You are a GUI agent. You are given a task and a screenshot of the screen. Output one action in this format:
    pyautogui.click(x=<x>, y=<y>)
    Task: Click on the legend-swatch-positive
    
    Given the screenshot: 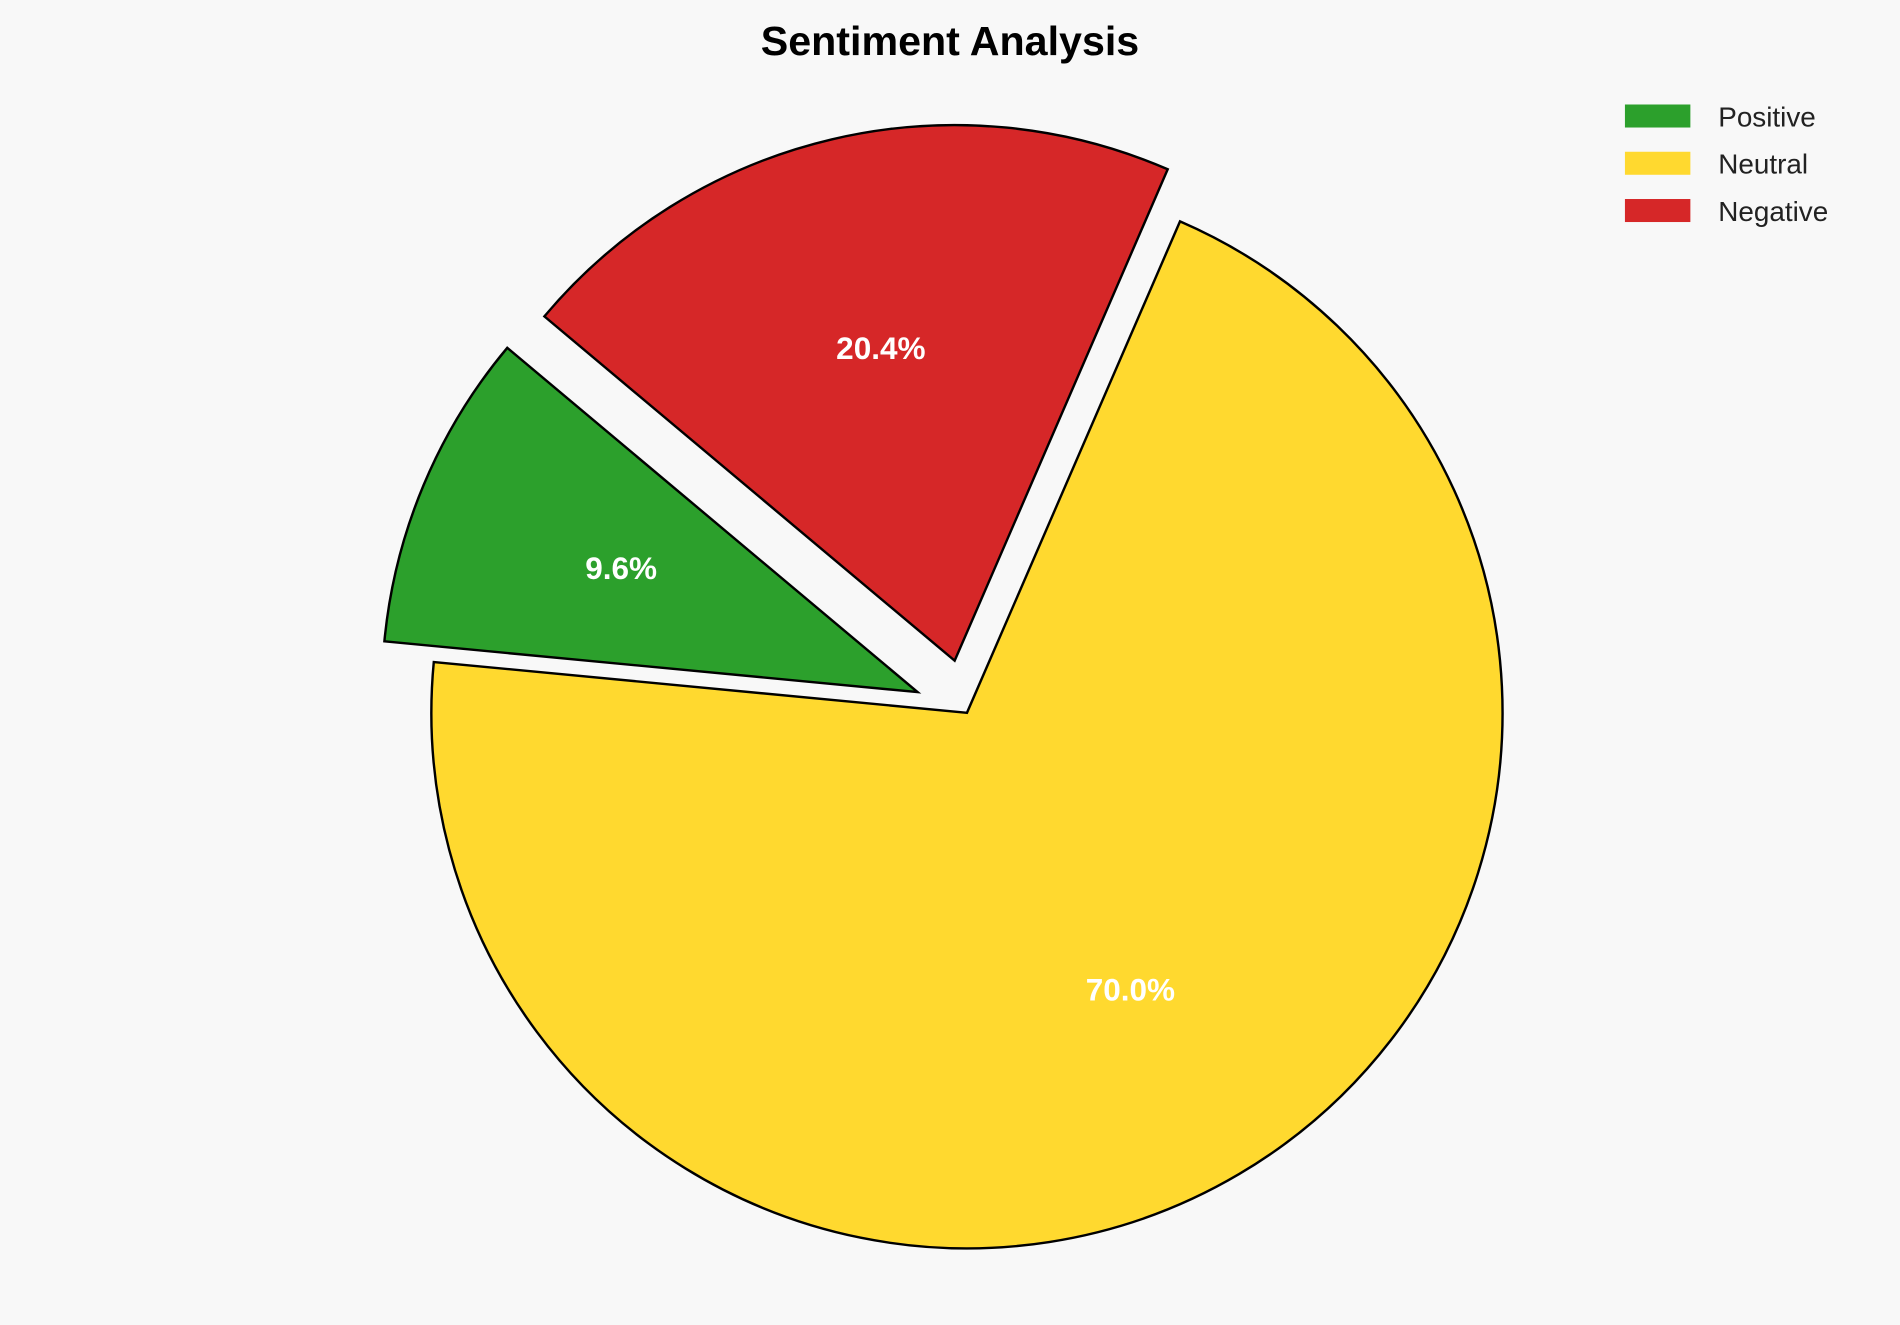 What is the action you would take?
    pyautogui.click(x=1657, y=116)
    